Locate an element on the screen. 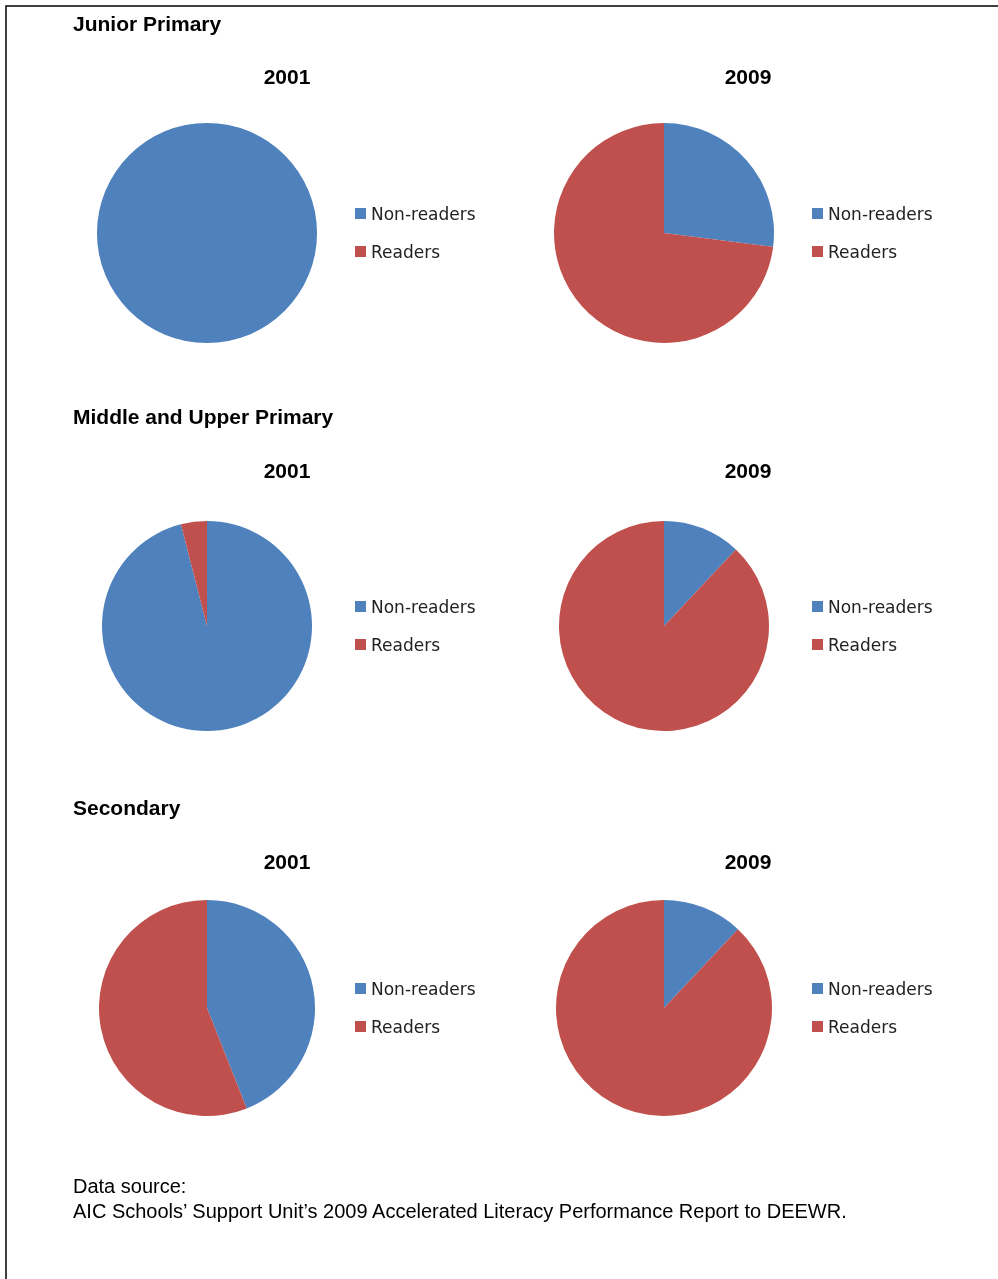 This screenshot has width=998, height=1279. chart-subtitle: Junior Primary is located at coordinates (147, 23).